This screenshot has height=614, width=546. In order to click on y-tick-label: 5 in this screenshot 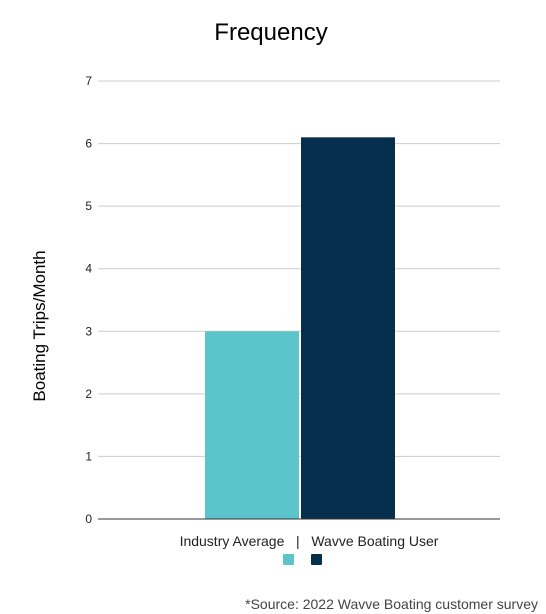, I will do `click(88, 206)`.